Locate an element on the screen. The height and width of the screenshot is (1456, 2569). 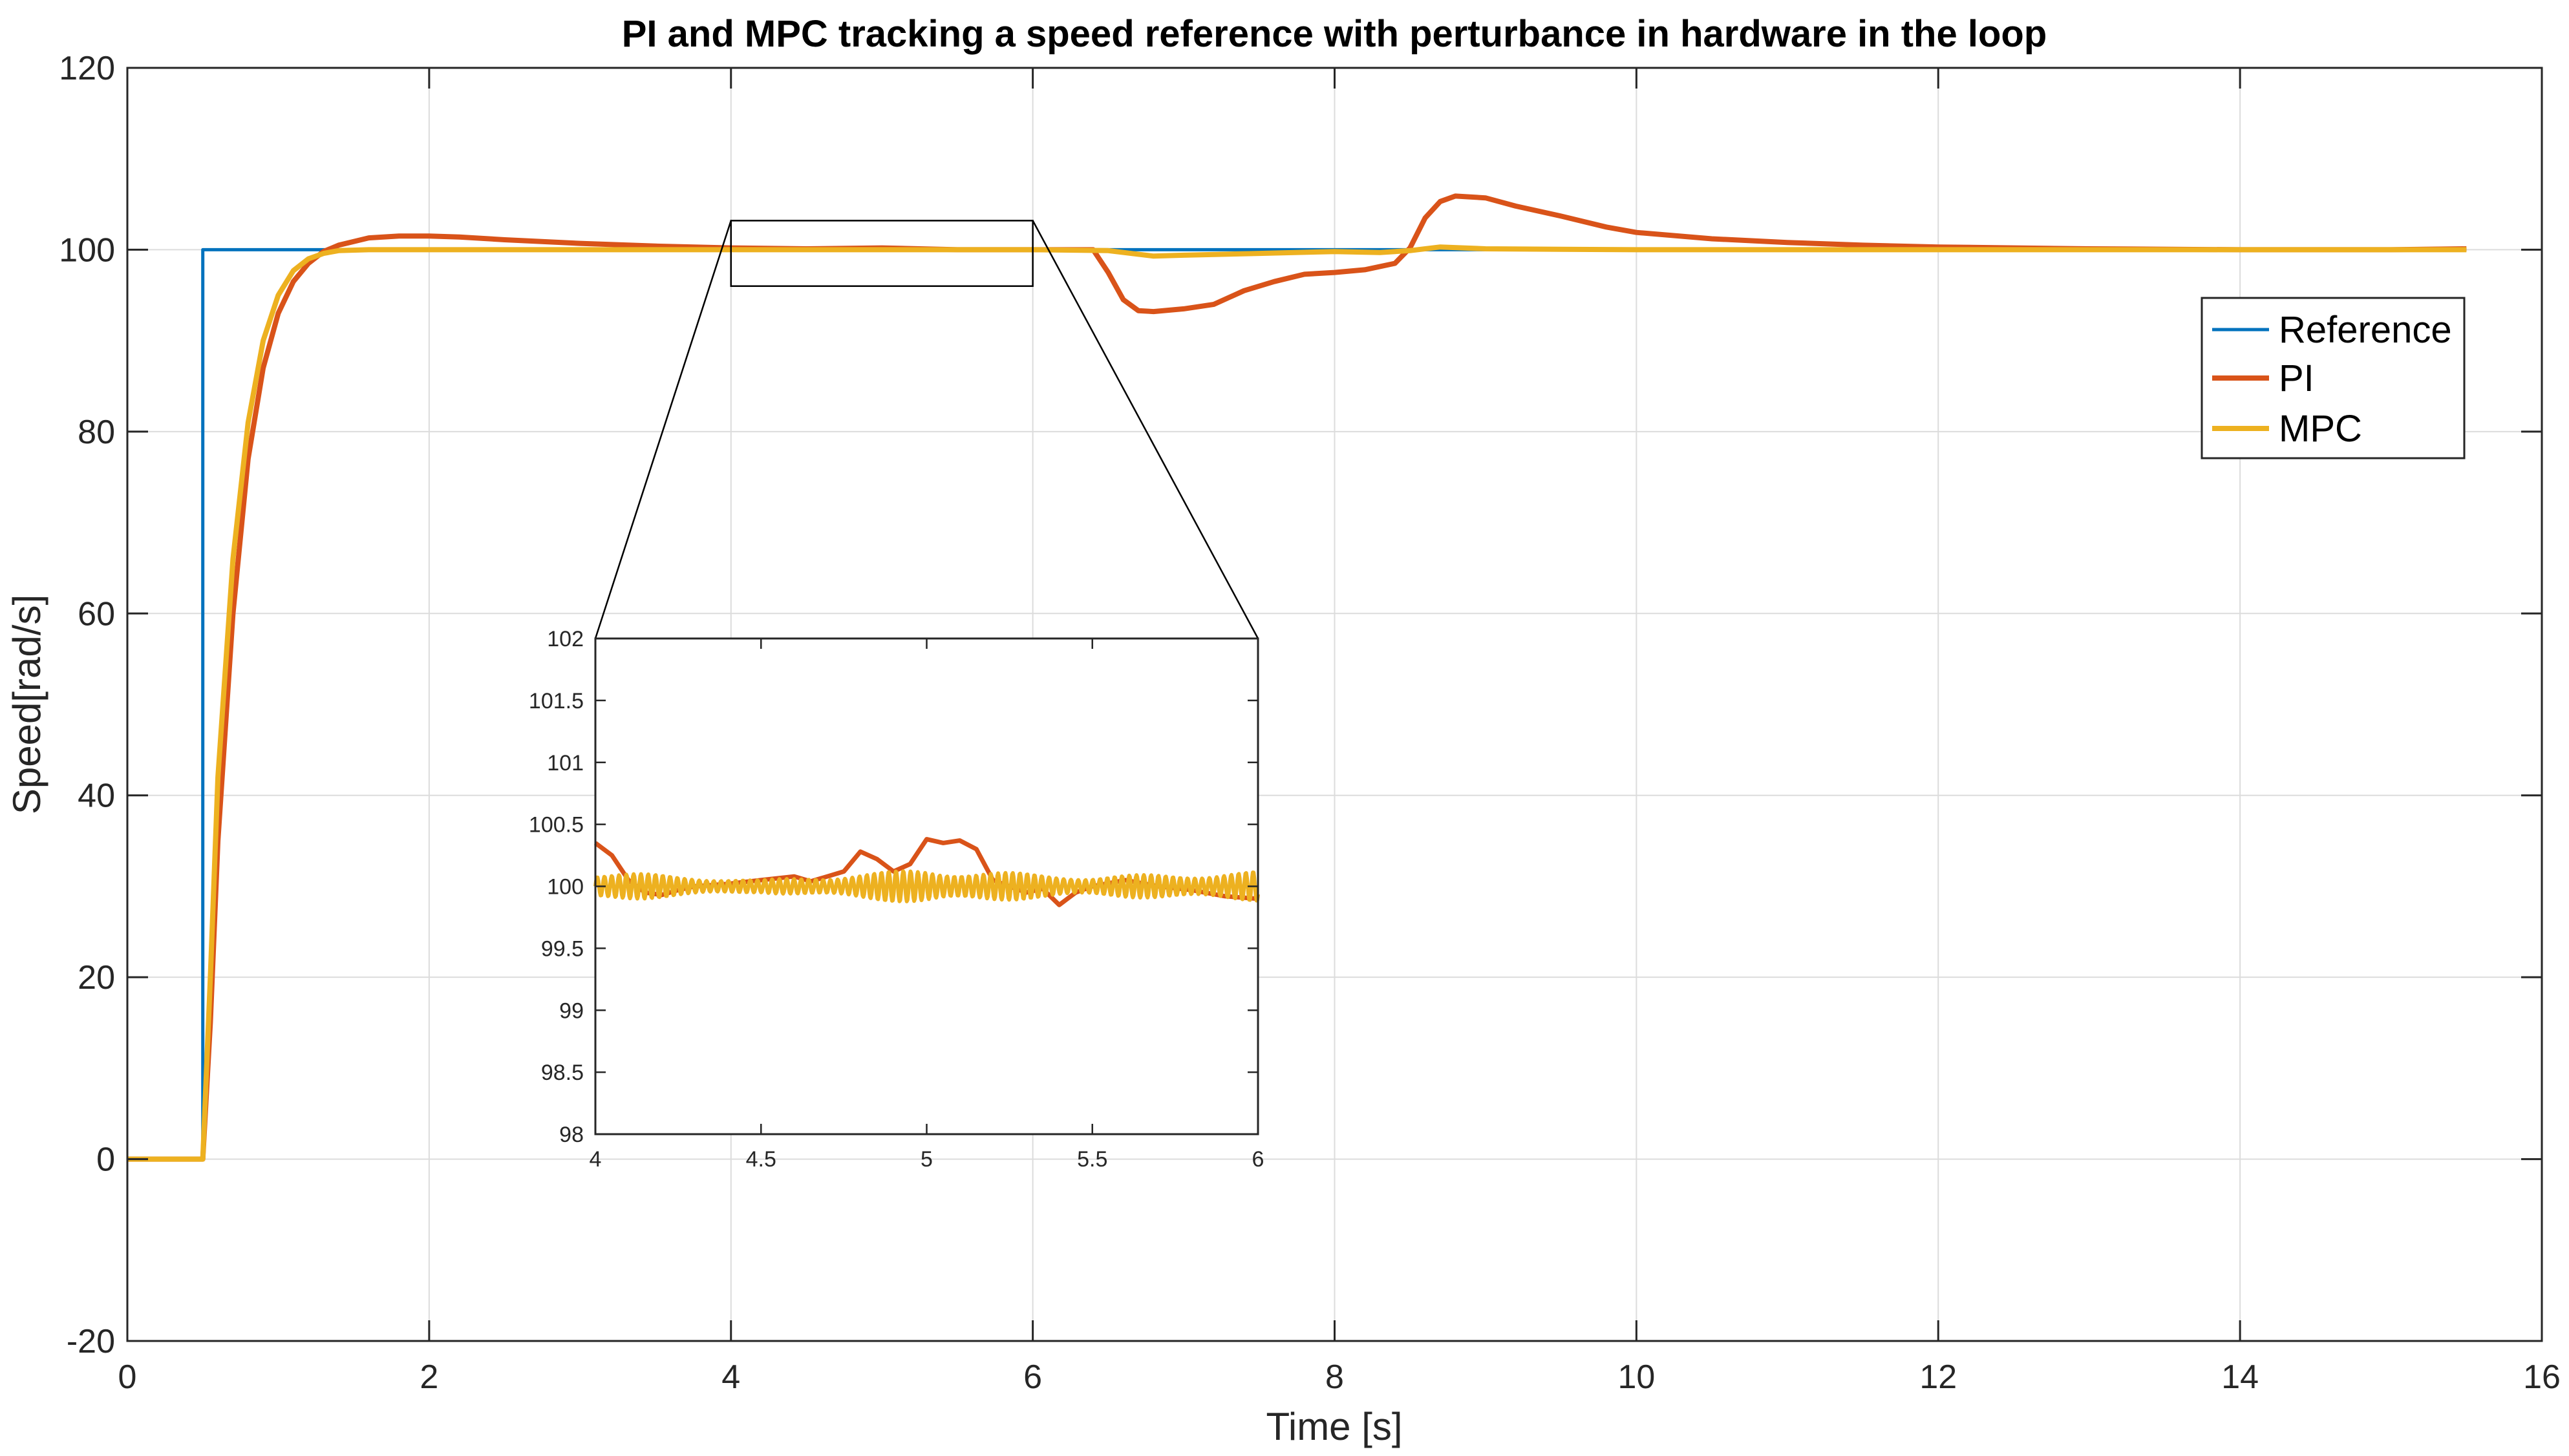
legend-label-reference: Reference is located at coordinates (2365, 330).